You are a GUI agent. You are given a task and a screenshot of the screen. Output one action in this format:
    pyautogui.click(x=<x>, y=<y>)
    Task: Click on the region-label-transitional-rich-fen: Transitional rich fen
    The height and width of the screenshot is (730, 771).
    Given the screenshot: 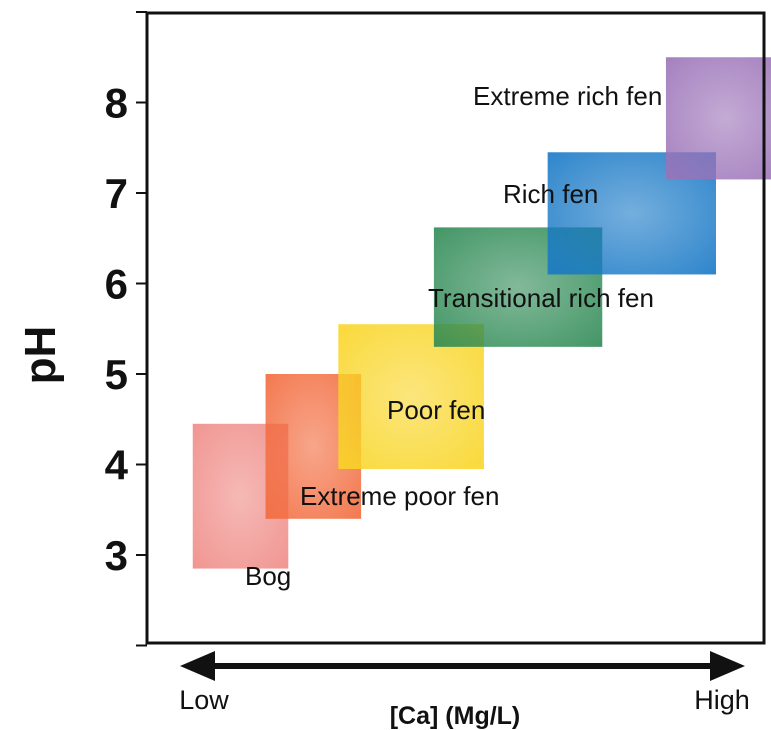 What is the action you would take?
    pyautogui.click(x=541, y=298)
    